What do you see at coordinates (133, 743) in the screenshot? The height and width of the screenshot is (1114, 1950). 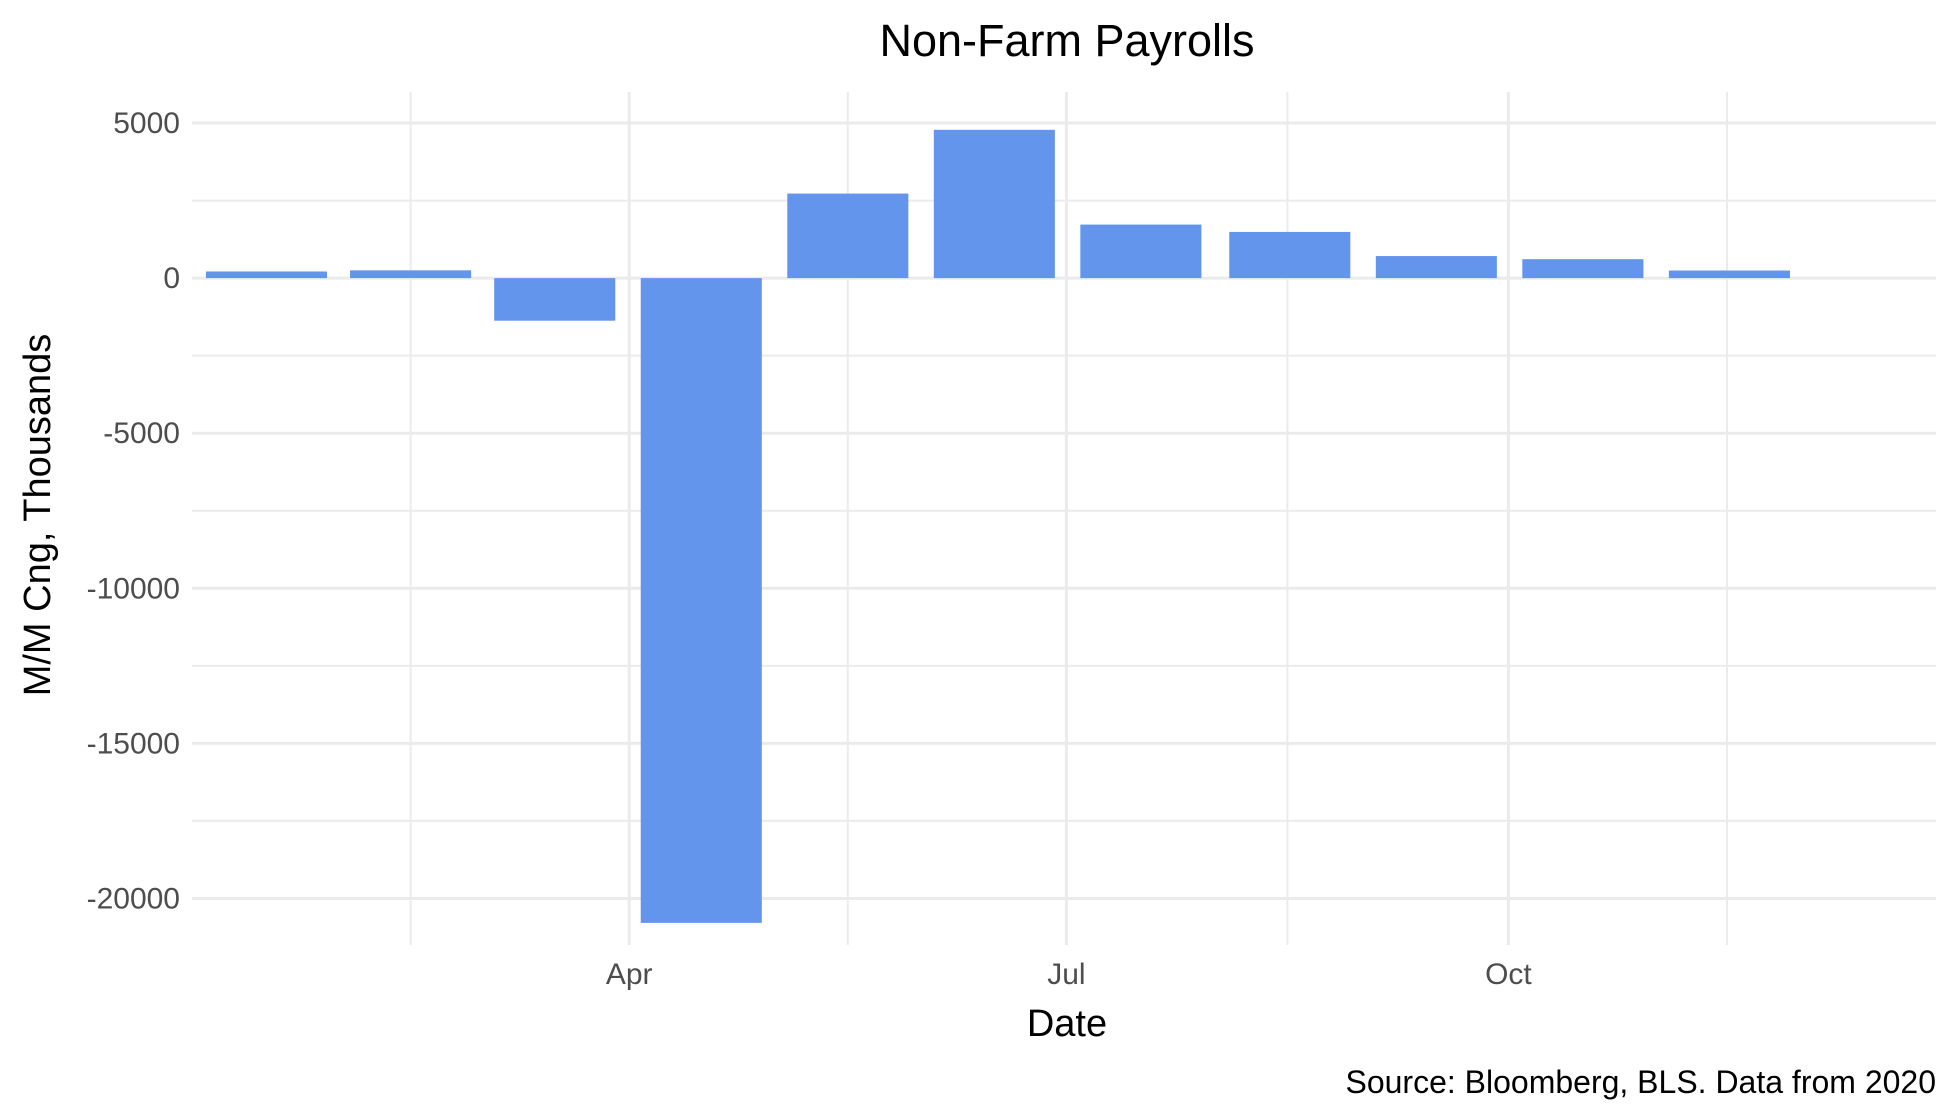 I see `y-tick-label: -15000` at bounding box center [133, 743].